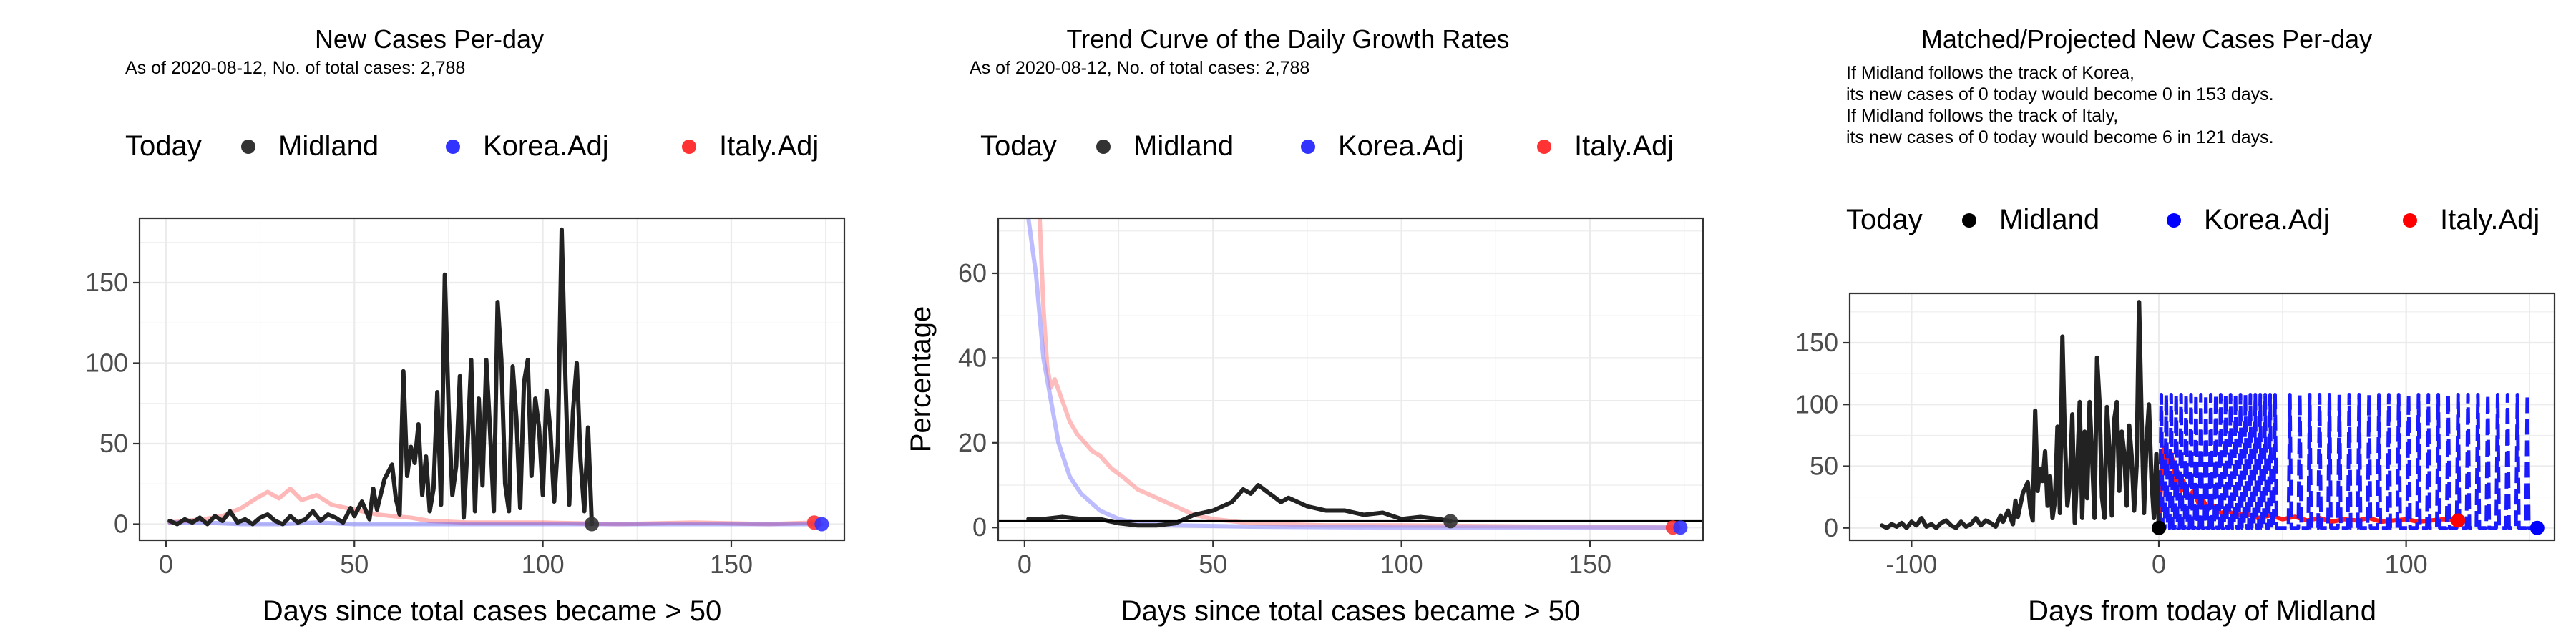 The width and height of the screenshot is (2576, 644). What do you see at coordinates (1911, 564) in the screenshot?
I see `x-tick-label: -100` at bounding box center [1911, 564].